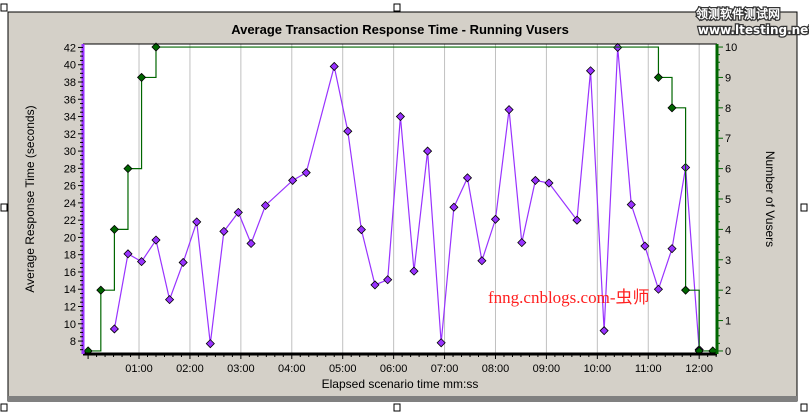 This screenshot has height=419, width=809. Describe the element at coordinates (70, 238) in the screenshot. I see `y-tick-label: 20` at that location.